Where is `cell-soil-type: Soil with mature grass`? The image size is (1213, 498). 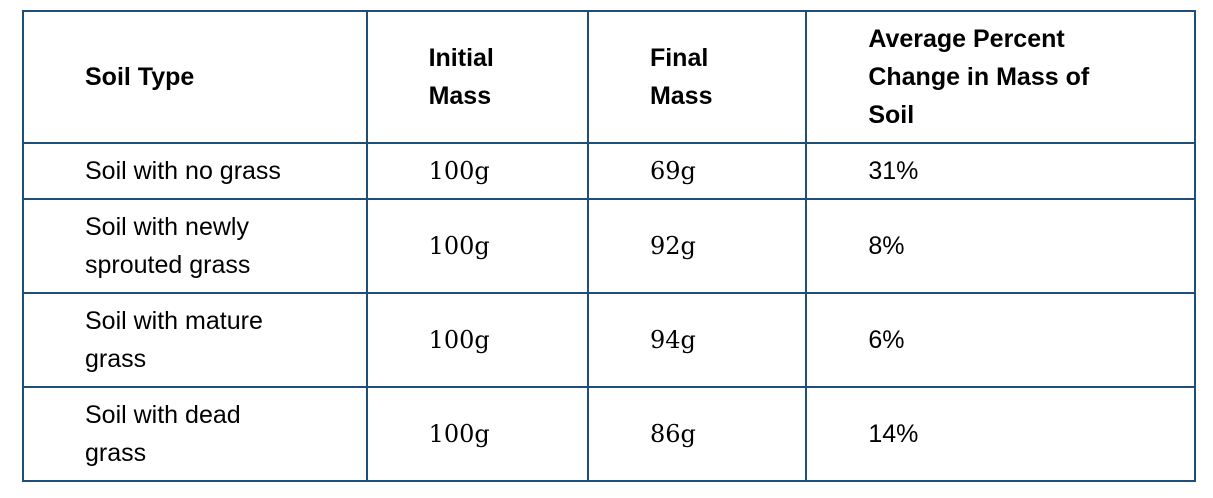
cell-soil-type: Soil with mature grass is located at coordinates (195, 340).